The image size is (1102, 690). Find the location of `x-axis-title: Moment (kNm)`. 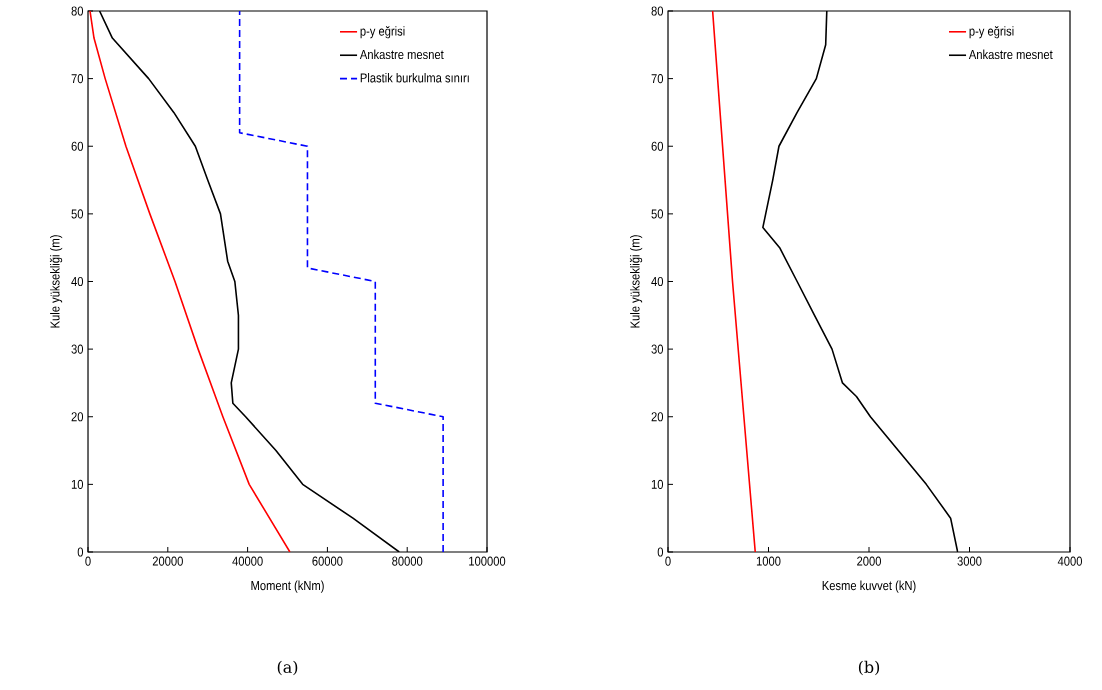

x-axis-title: Moment (kNm) is located at coordinates (287, 586).